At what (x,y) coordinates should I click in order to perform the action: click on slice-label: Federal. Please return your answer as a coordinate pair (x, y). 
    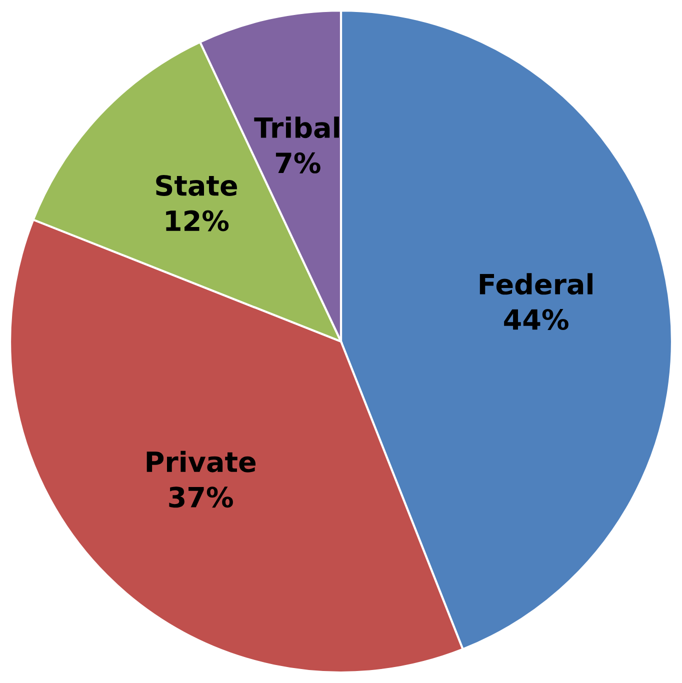
    Looking at the image, I should click on (536, 284).